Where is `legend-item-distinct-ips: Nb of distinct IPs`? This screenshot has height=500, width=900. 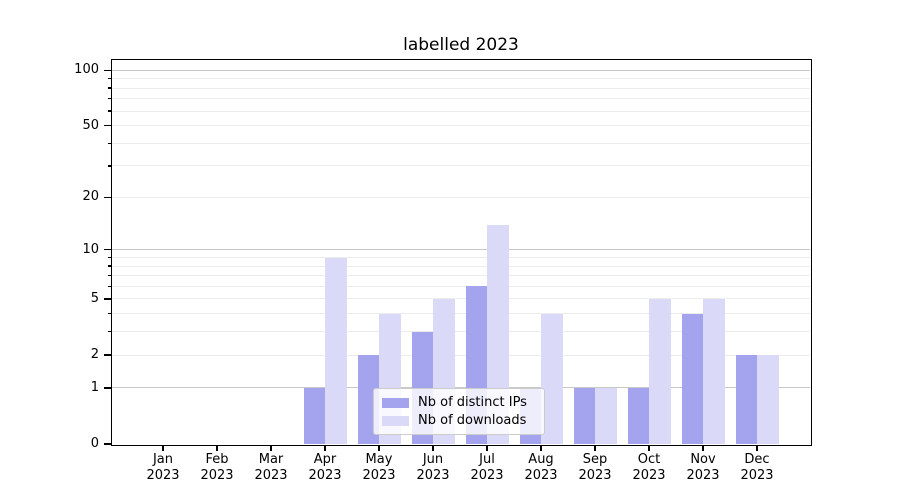 legend-item-distinct-ips: Nb of distinct IPs is located at coordinates (459, 402).